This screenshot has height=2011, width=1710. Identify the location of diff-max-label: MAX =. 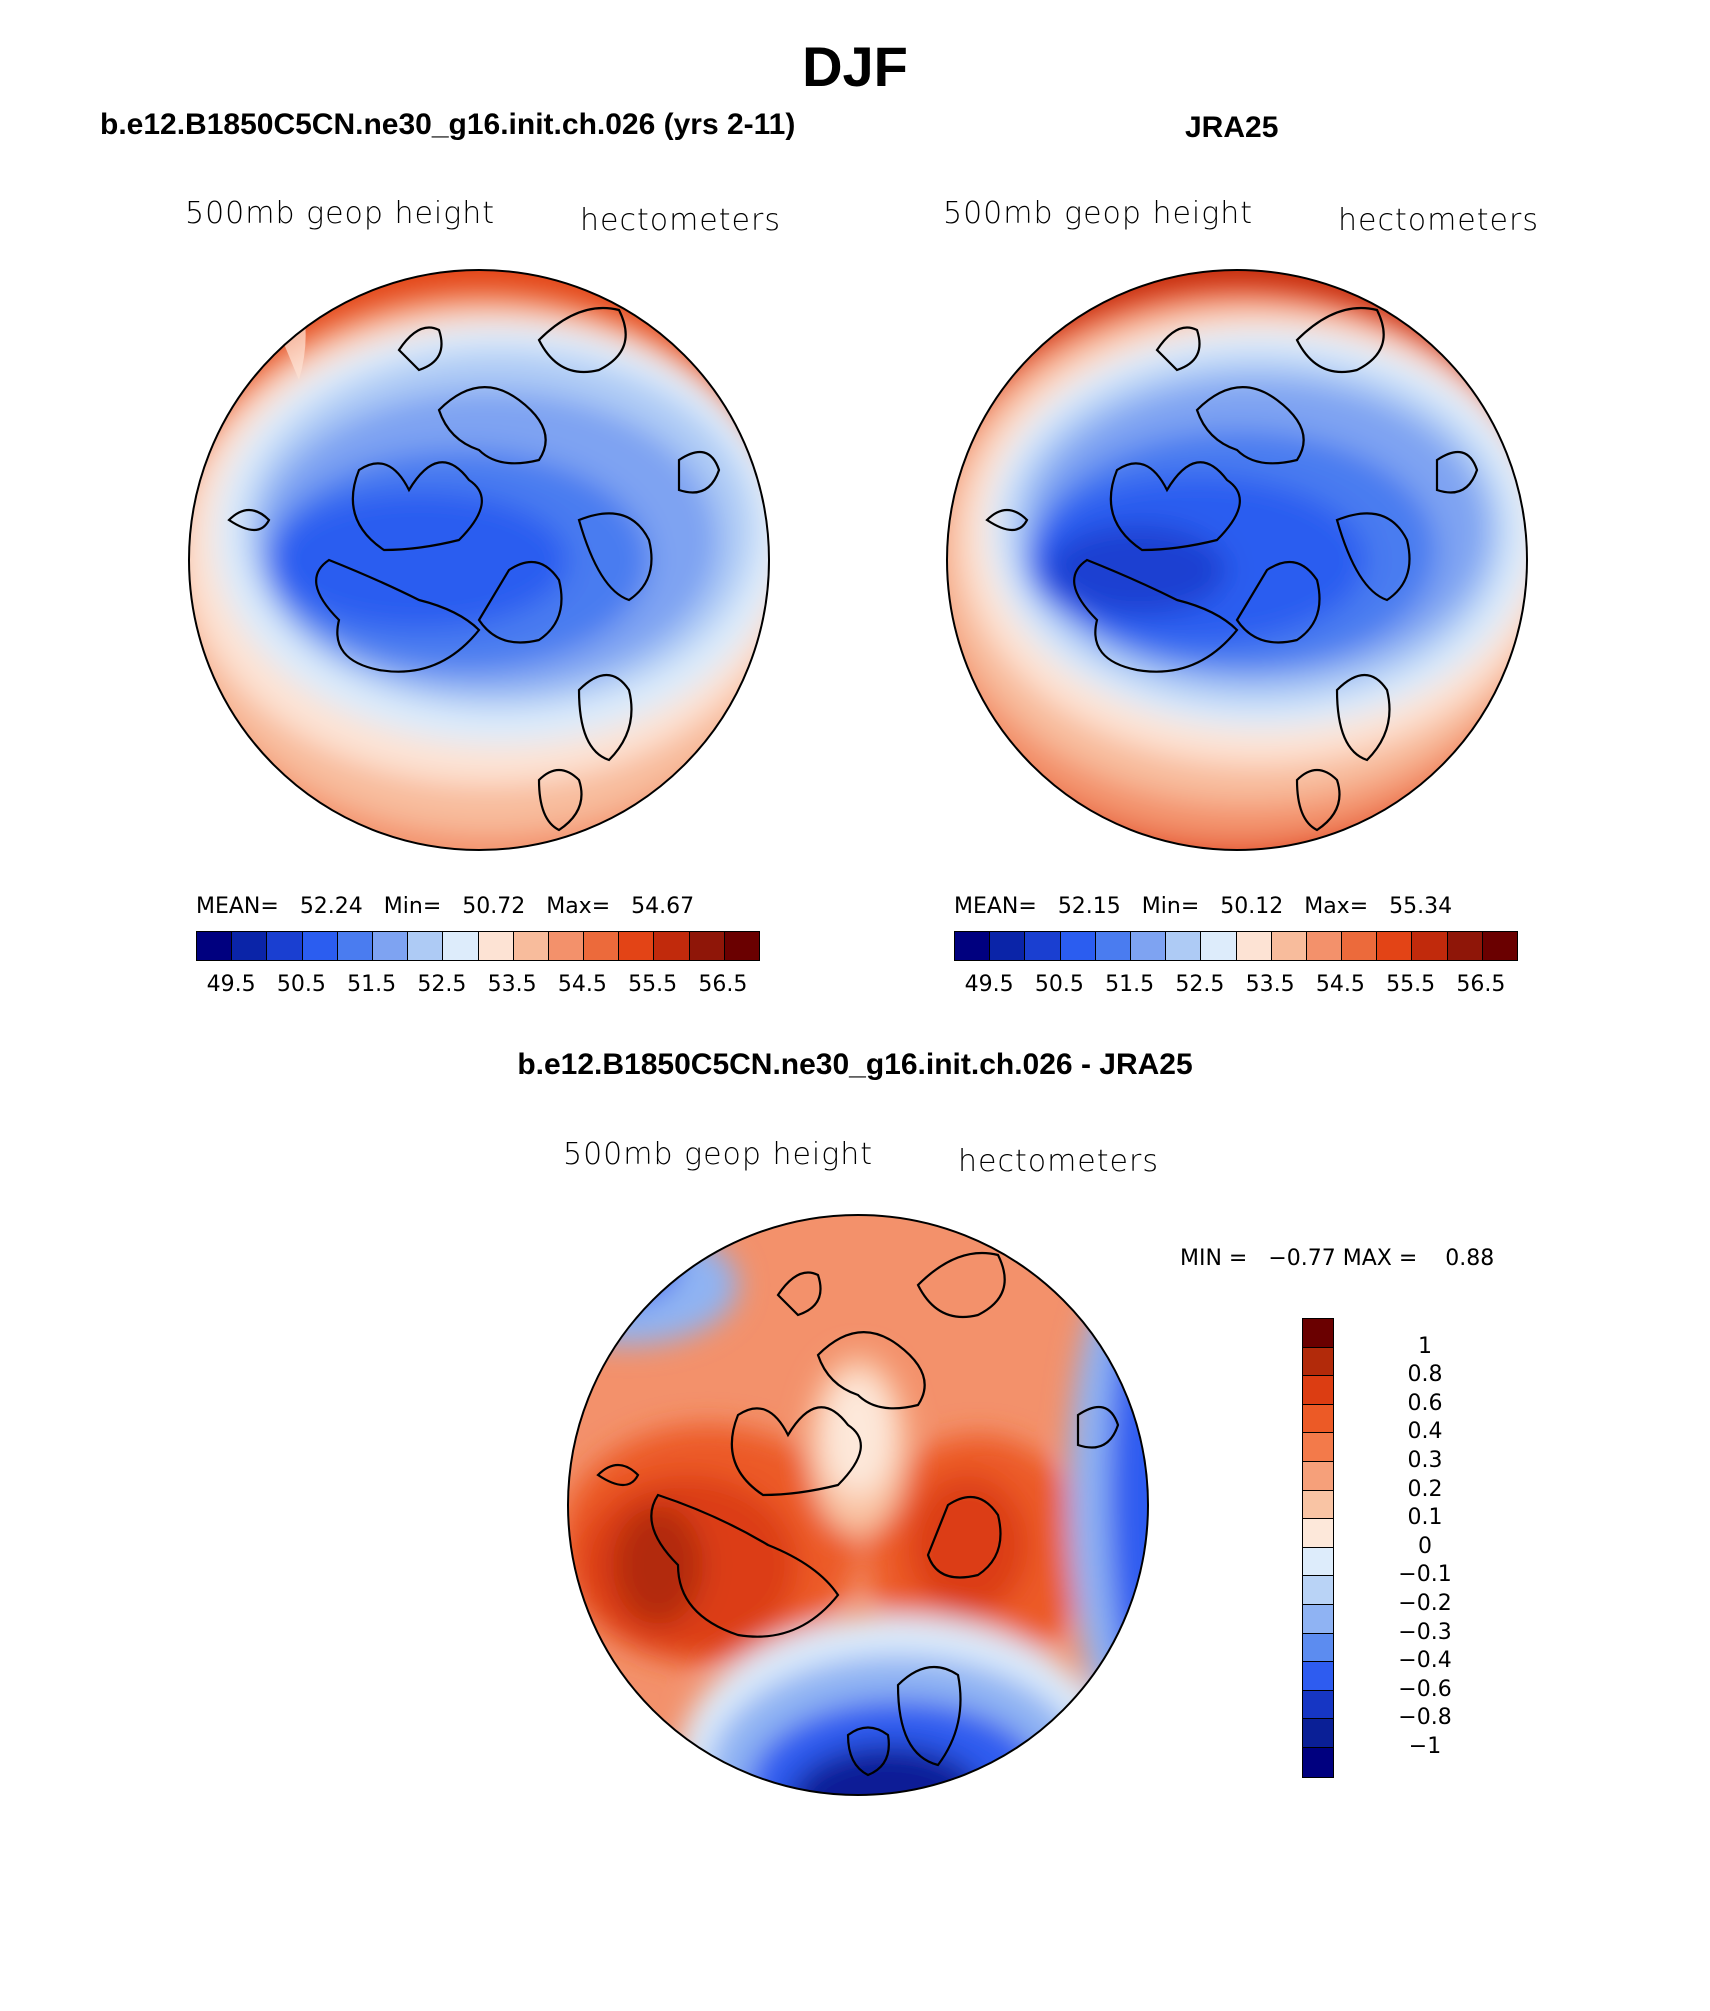
(1380, 1258).